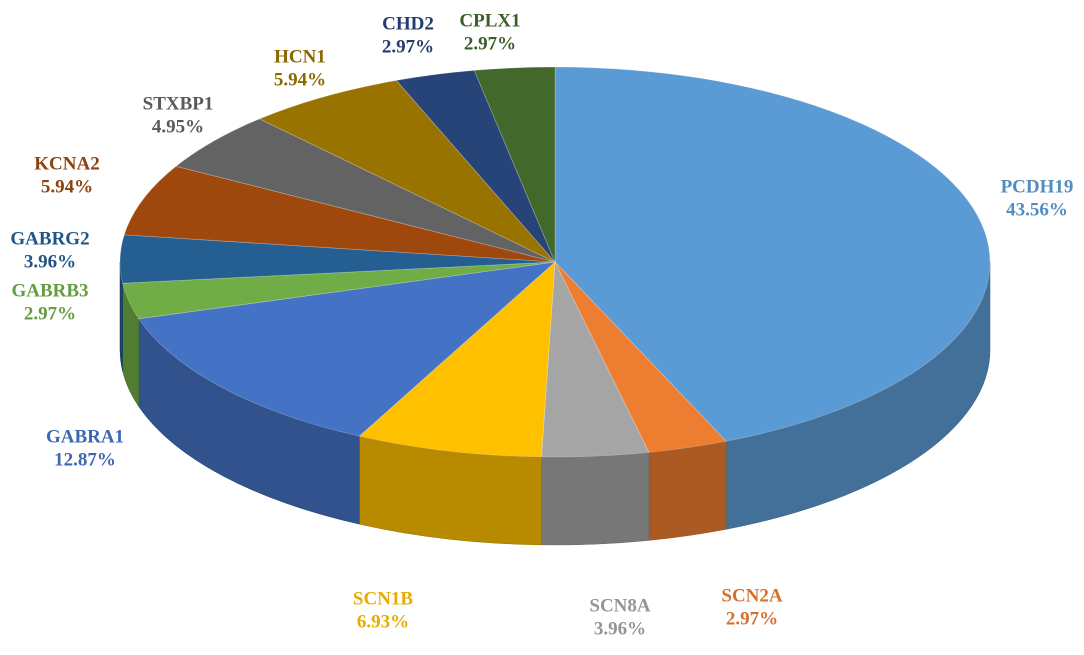 This screenshot has height=655, width=1084. I want to click on slice-label: SCN2A, so click(752, 595).